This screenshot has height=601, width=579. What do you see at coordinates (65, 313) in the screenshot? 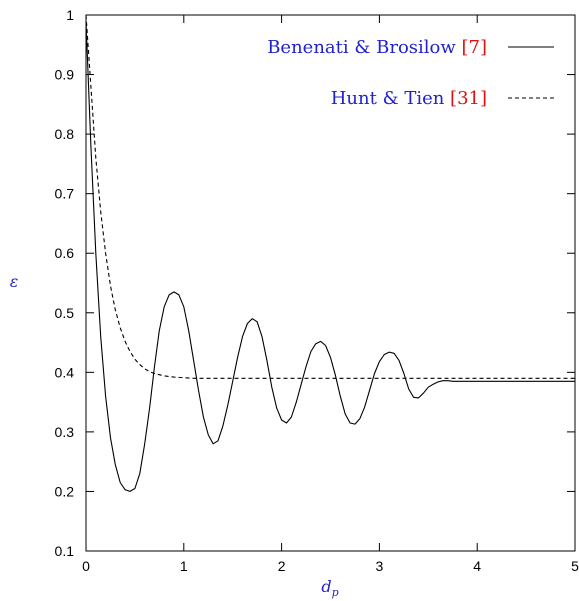
I see `y-tick-label: 0.5` at bounding box center [65, 313].